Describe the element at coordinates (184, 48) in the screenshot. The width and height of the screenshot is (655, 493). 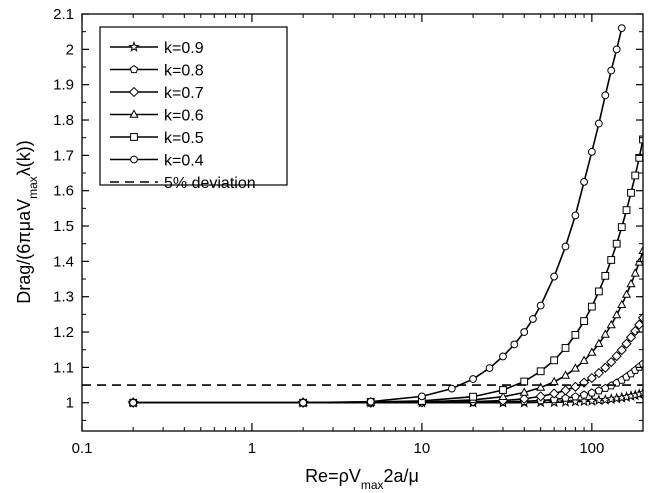
I see `legend-label-k-0-9: k=0.9` at that location.